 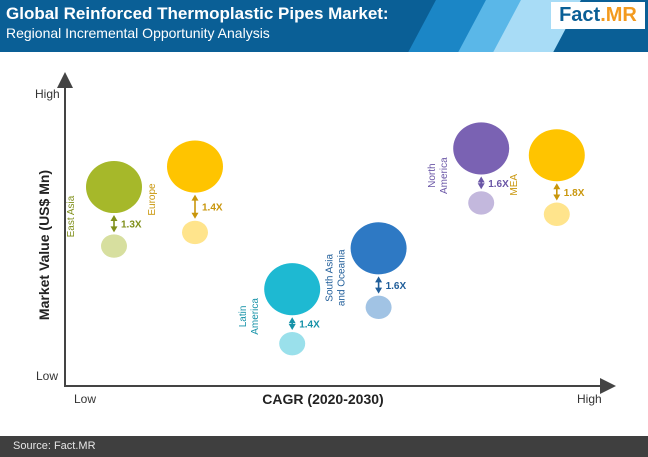 I want to click on north-america-region-label: NorthAmerica, so click(x=438, y=175).